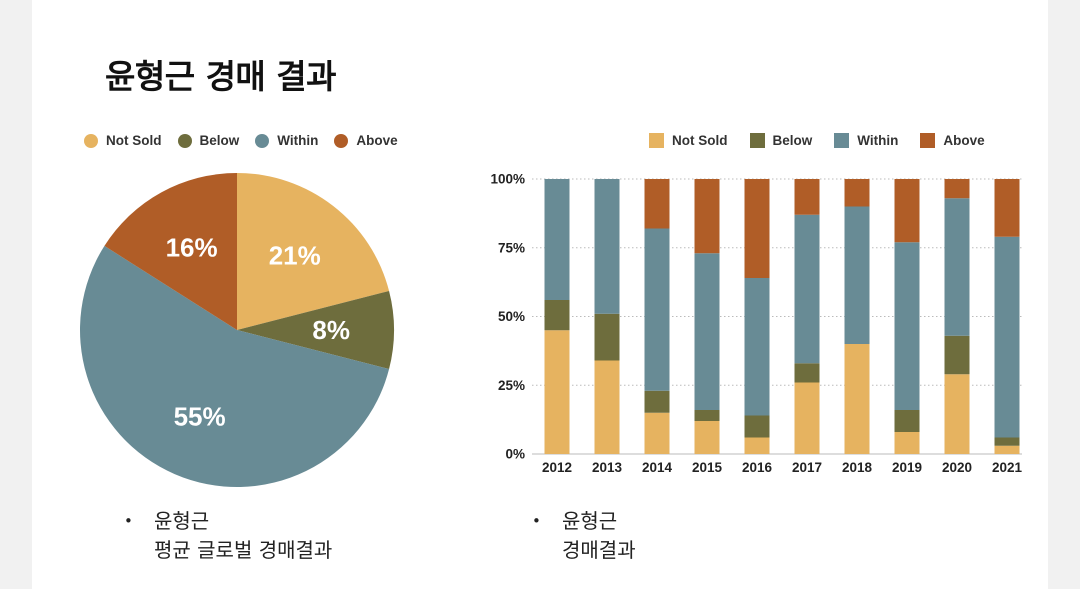 The image size is (1080, 589). I want to click on bar-segment-not-sold-2017, so click(807, 418).